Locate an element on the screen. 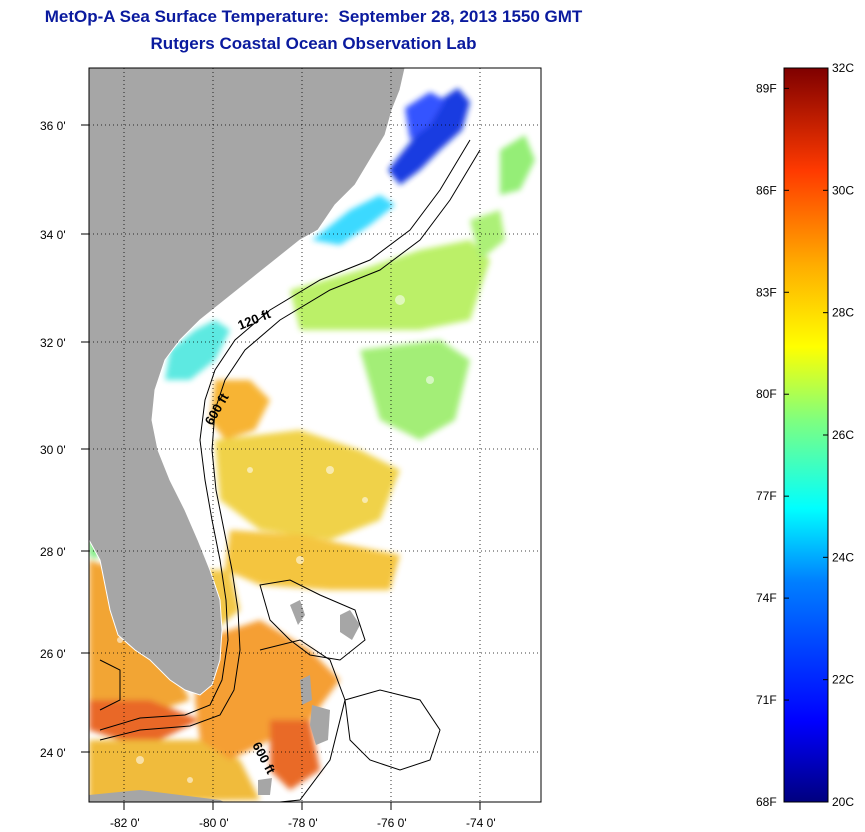 The height and width of the screenshot is (832, 865). colorbar-fahrenheit-label: 89F is located at coordinates (766, 88).